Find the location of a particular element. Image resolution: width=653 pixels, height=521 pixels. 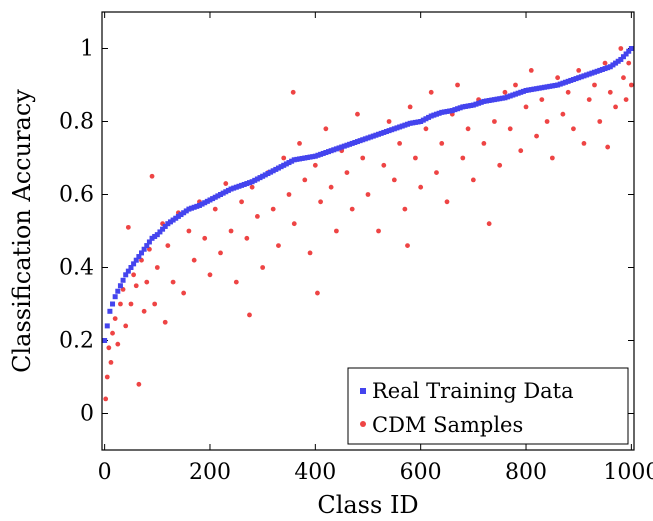

x-tick-label: 600 is located at coordinates (421, 472).